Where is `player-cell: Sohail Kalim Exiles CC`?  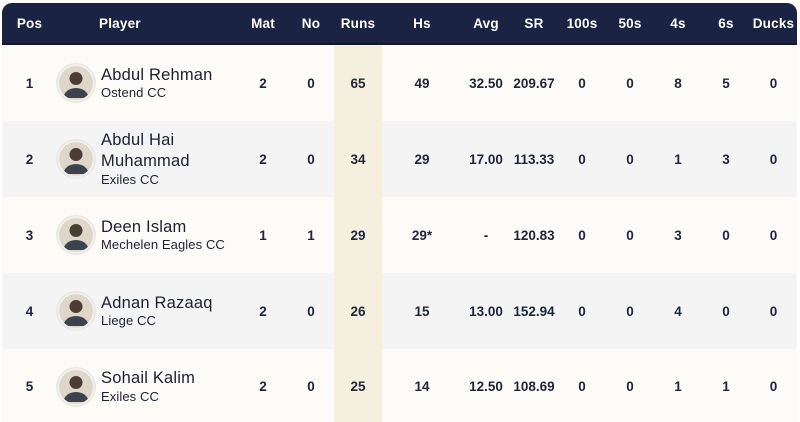
player-cell: Sohail Kalim Exiles CC is located at coordinates (147, 385).